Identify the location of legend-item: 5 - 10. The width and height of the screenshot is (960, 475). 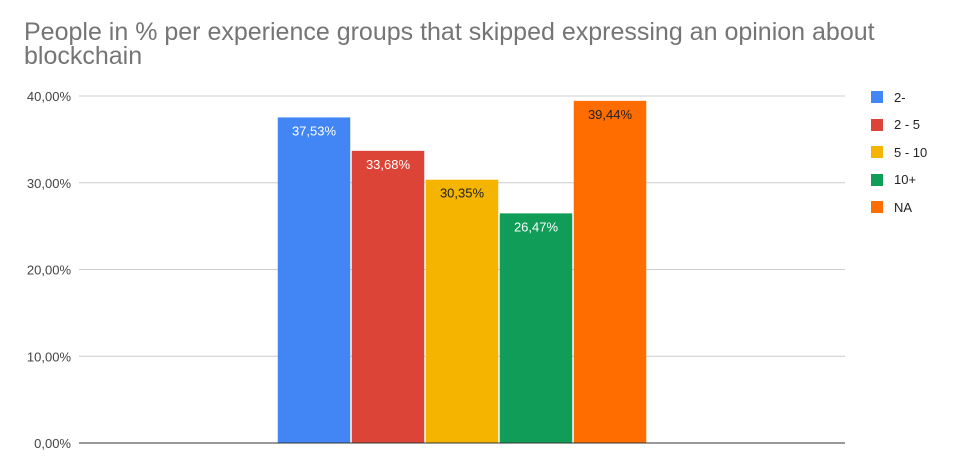
(913, 152).